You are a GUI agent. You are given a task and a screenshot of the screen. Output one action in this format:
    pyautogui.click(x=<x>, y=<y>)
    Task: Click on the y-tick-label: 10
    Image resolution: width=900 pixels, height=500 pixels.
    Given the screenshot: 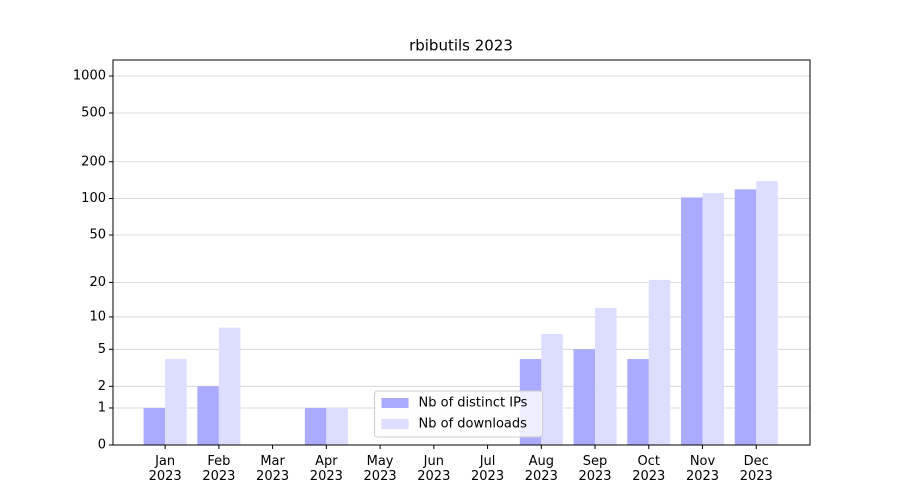 What is the action you would take?
    pyautogui.click(x=97, y=316)
    